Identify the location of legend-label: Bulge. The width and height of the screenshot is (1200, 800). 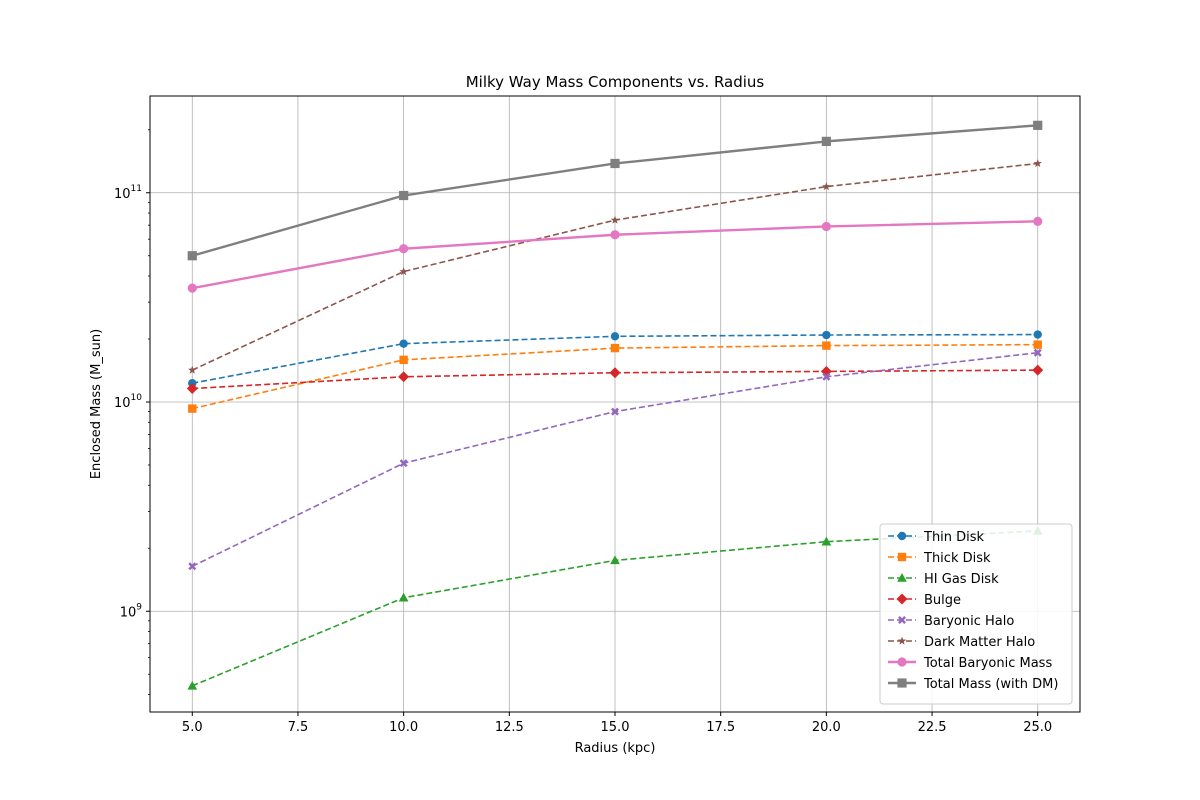
(942, 600).